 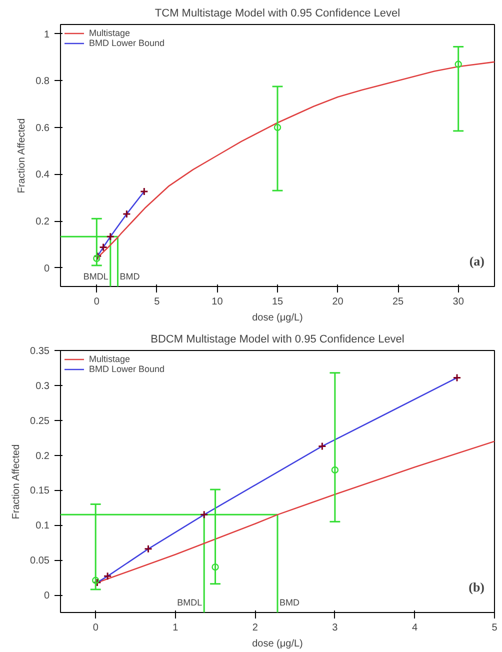 I want to click on chart-title: TCM Multistage Model with 0.95 Confidence Level, so click(x=277, y=14).